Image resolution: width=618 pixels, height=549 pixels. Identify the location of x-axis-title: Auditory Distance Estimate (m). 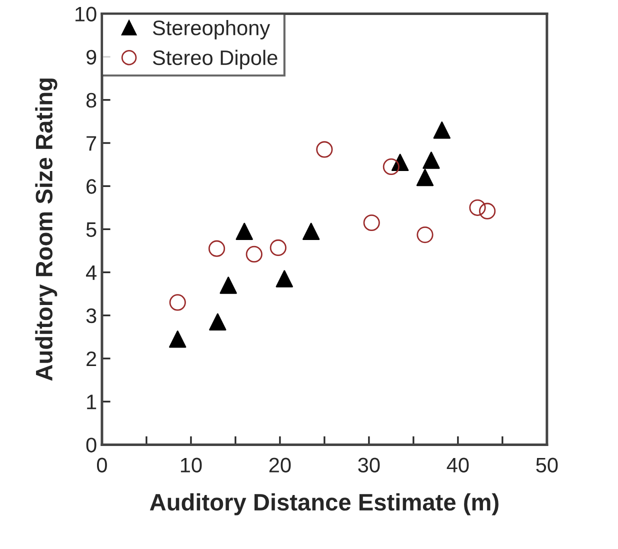
(324, 504).